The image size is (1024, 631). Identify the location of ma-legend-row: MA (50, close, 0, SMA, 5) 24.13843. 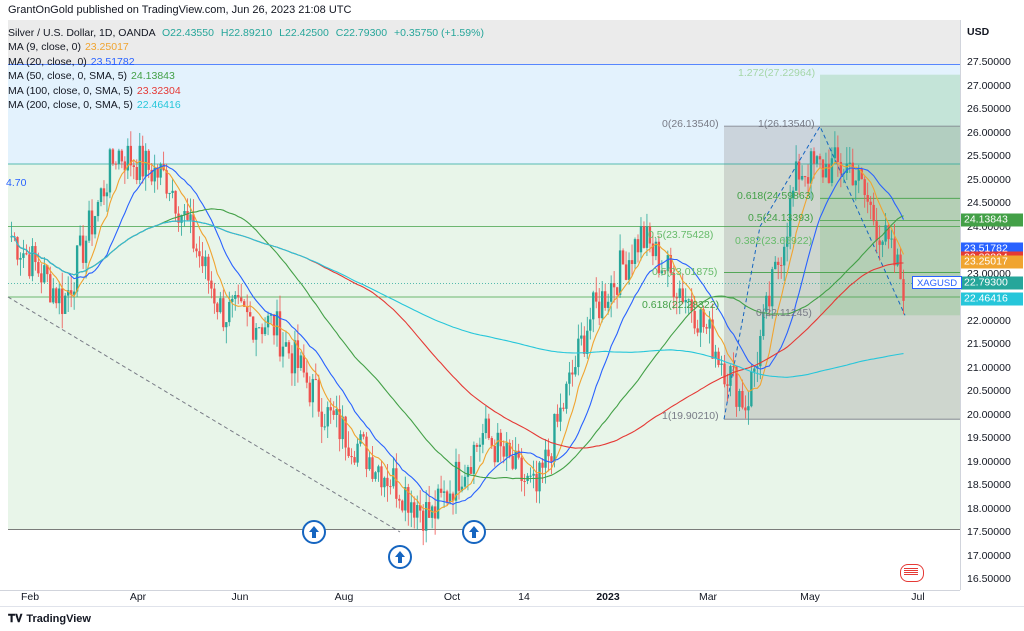
(246, 76).